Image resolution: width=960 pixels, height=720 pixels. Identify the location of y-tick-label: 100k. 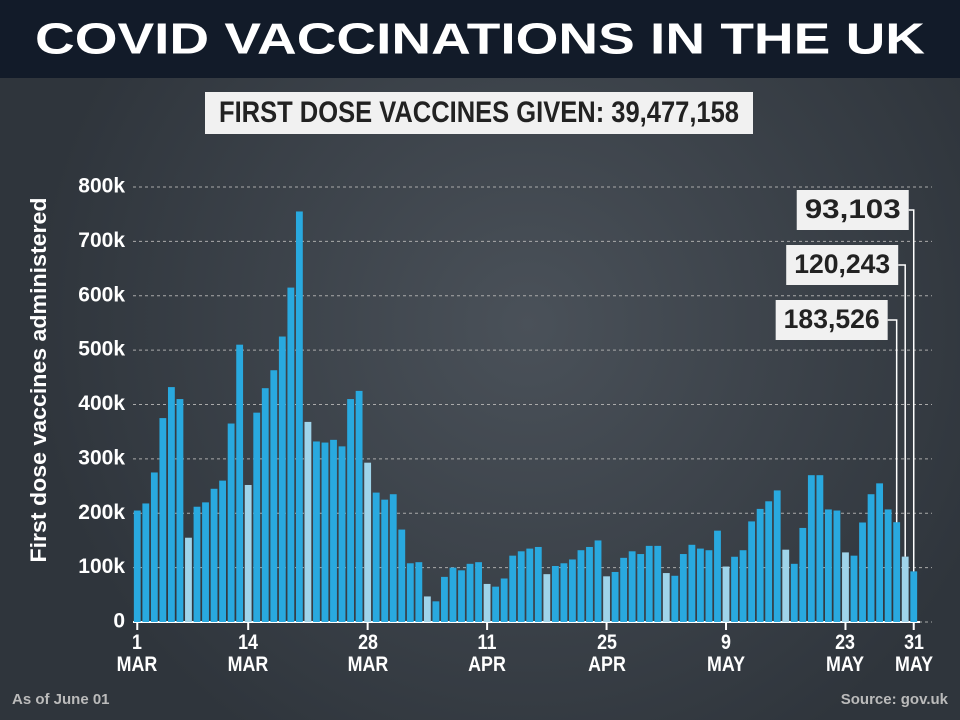
(101, 566).